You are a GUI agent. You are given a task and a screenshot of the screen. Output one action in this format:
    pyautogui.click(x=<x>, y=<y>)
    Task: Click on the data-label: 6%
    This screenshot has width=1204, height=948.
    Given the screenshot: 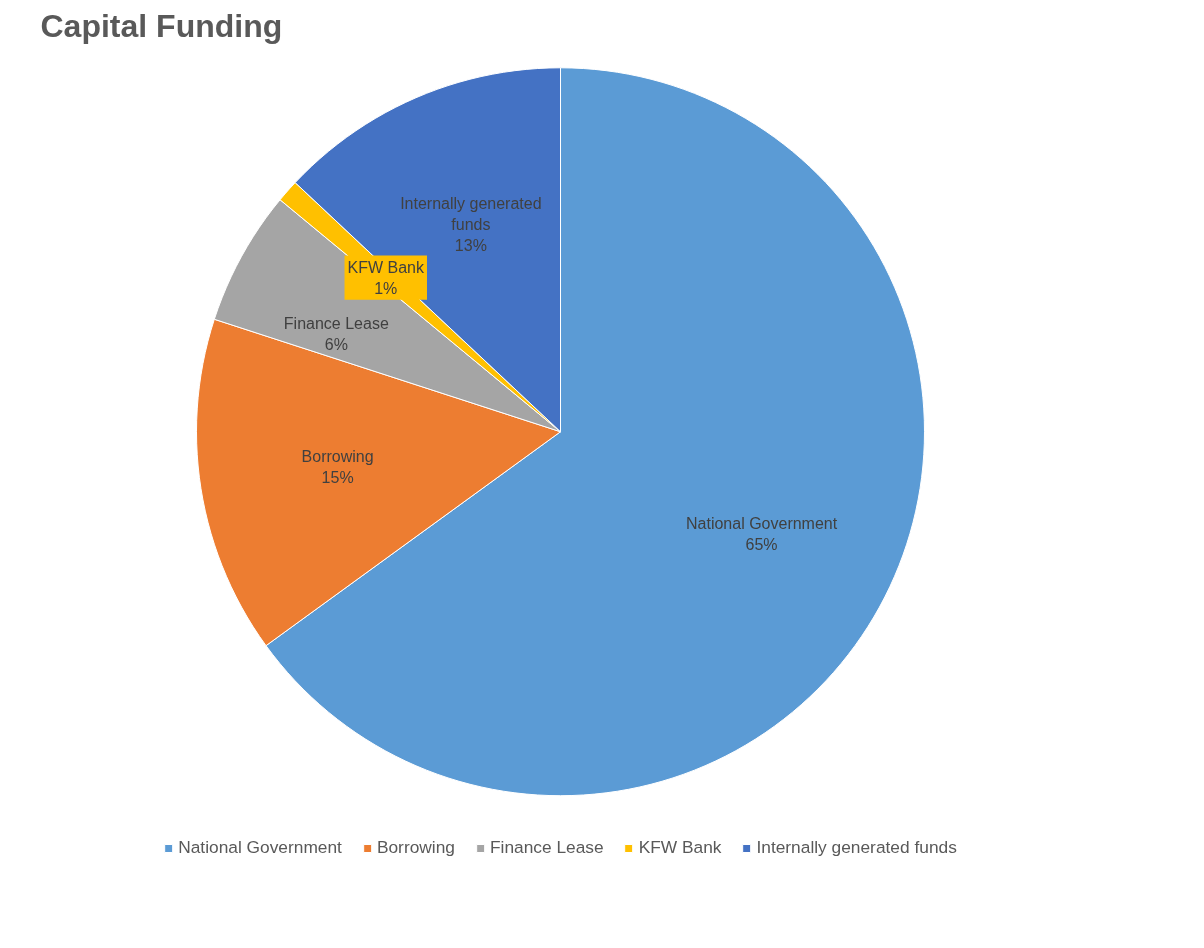 What is the action you would take?
    pyautogui.click(x=336, y=345)
    